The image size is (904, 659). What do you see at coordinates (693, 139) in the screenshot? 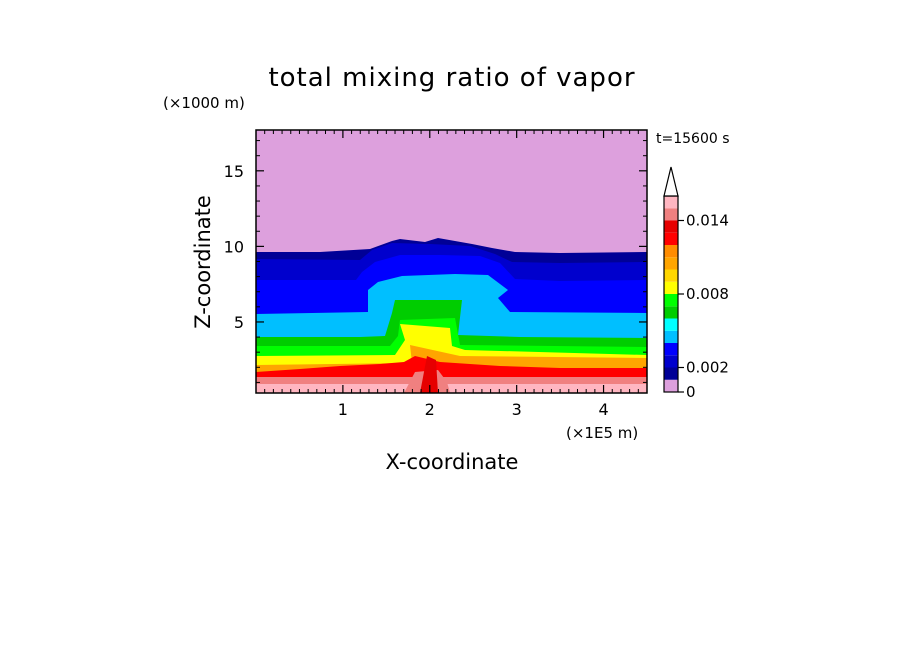
I see `time-label: t=15600 s` at bounding box center [693, 139].